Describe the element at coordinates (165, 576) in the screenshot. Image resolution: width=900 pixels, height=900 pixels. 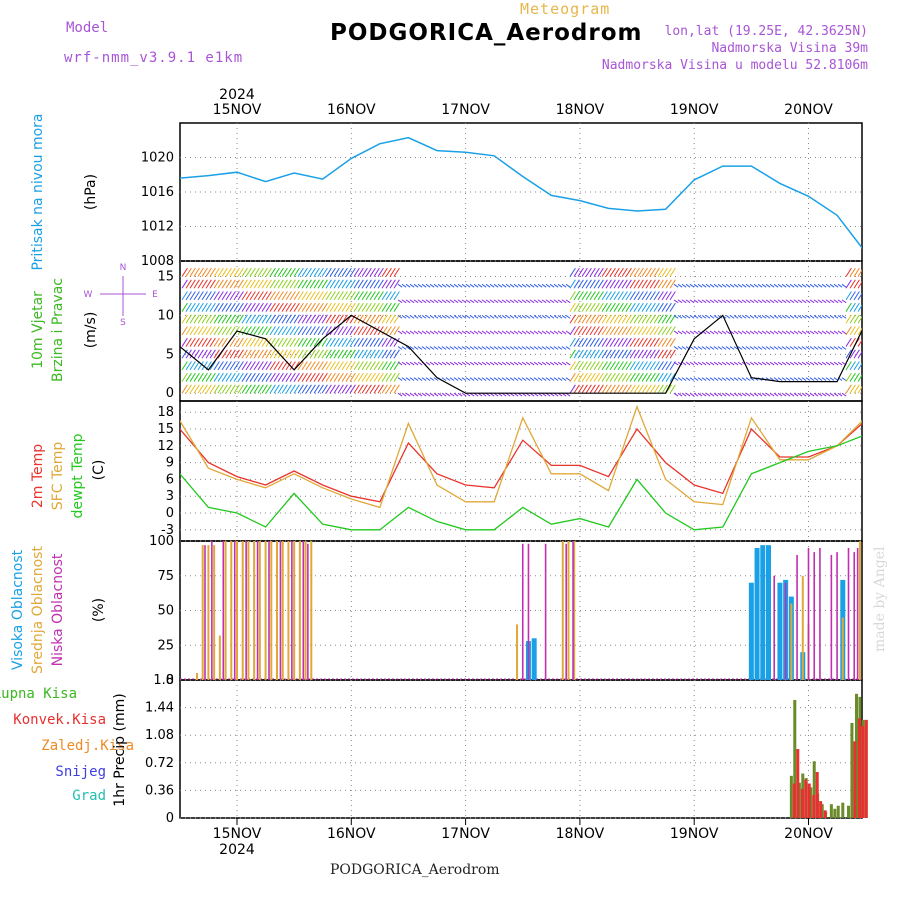
I see `y-tick-label: 75` at that location.